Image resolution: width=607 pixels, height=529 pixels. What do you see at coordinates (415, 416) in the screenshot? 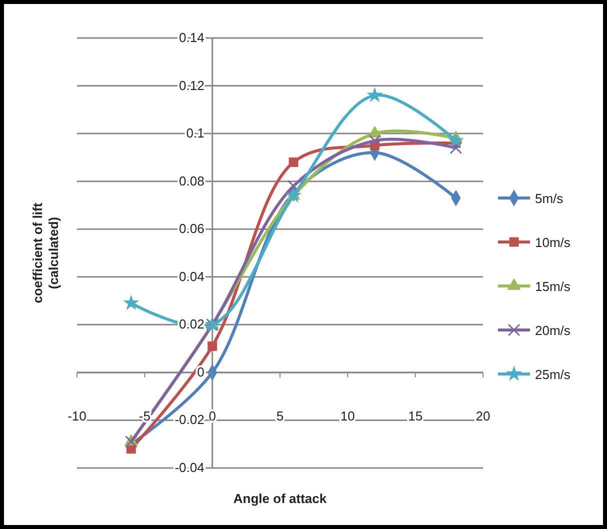
I see `x-tick-label: 15` at bounding box center [415, 416].